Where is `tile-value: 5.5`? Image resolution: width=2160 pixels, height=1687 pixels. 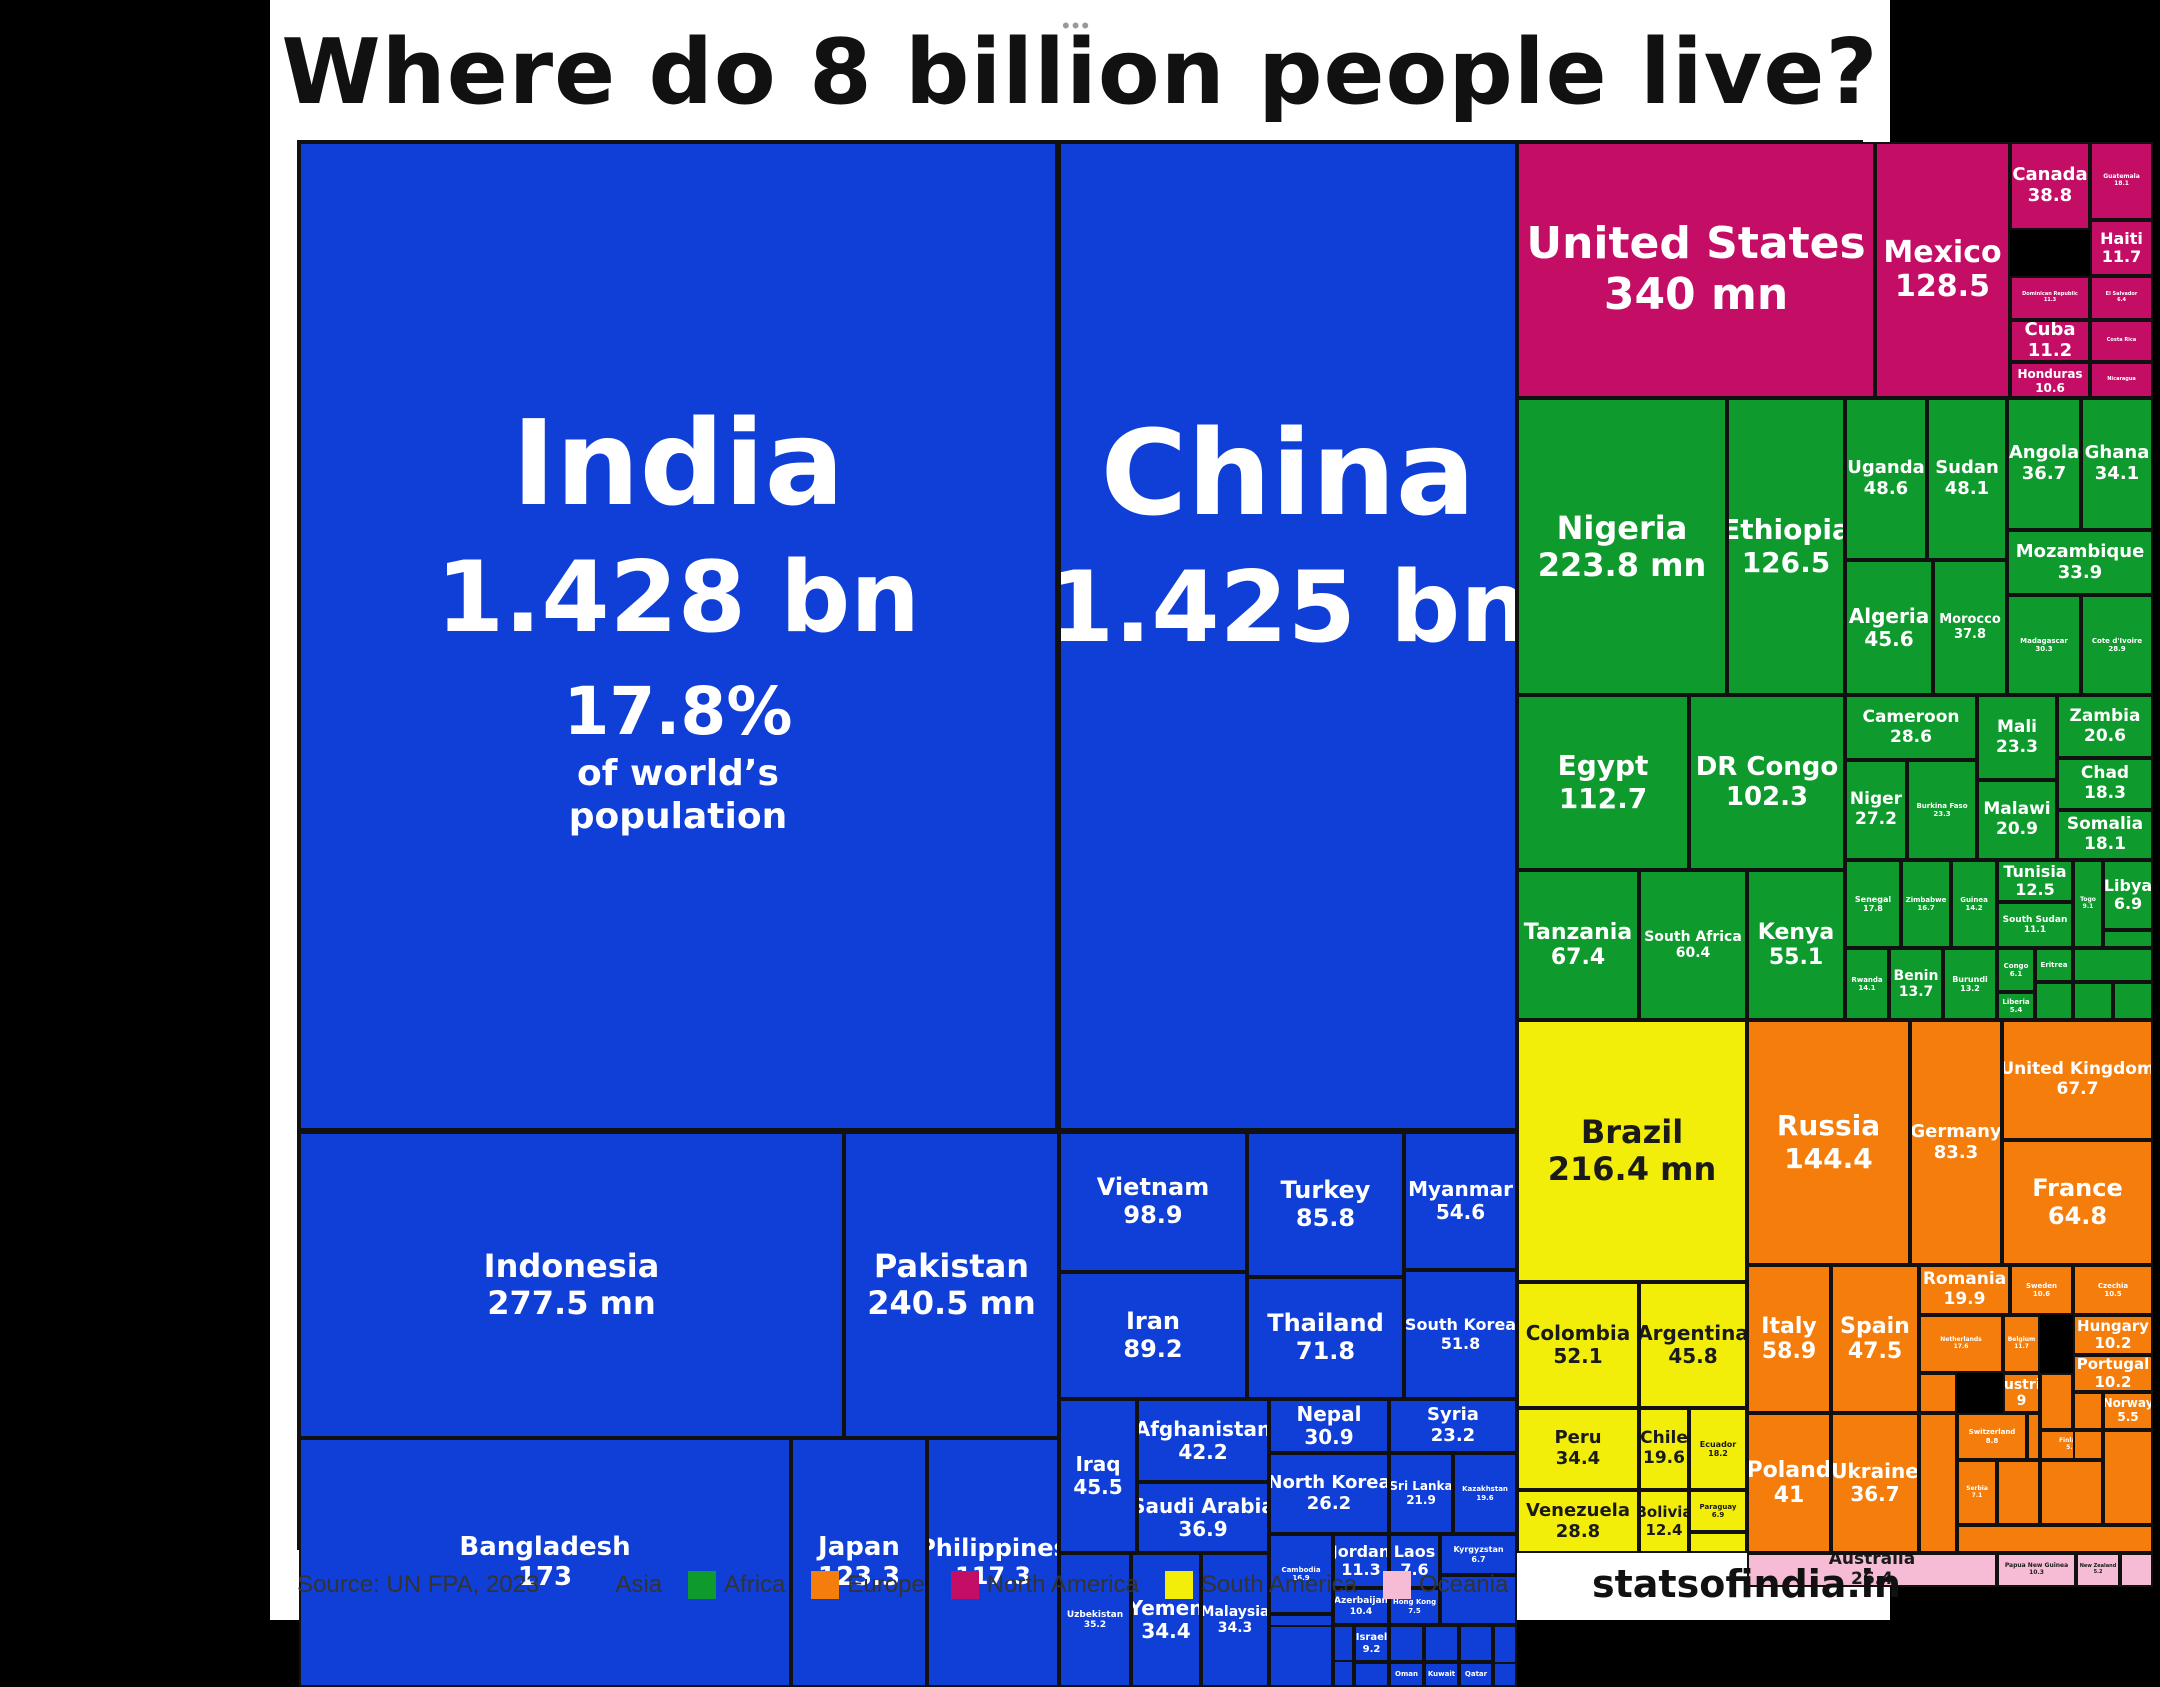 tile-value: 5.5 is located at coordinates (2071, 1447).